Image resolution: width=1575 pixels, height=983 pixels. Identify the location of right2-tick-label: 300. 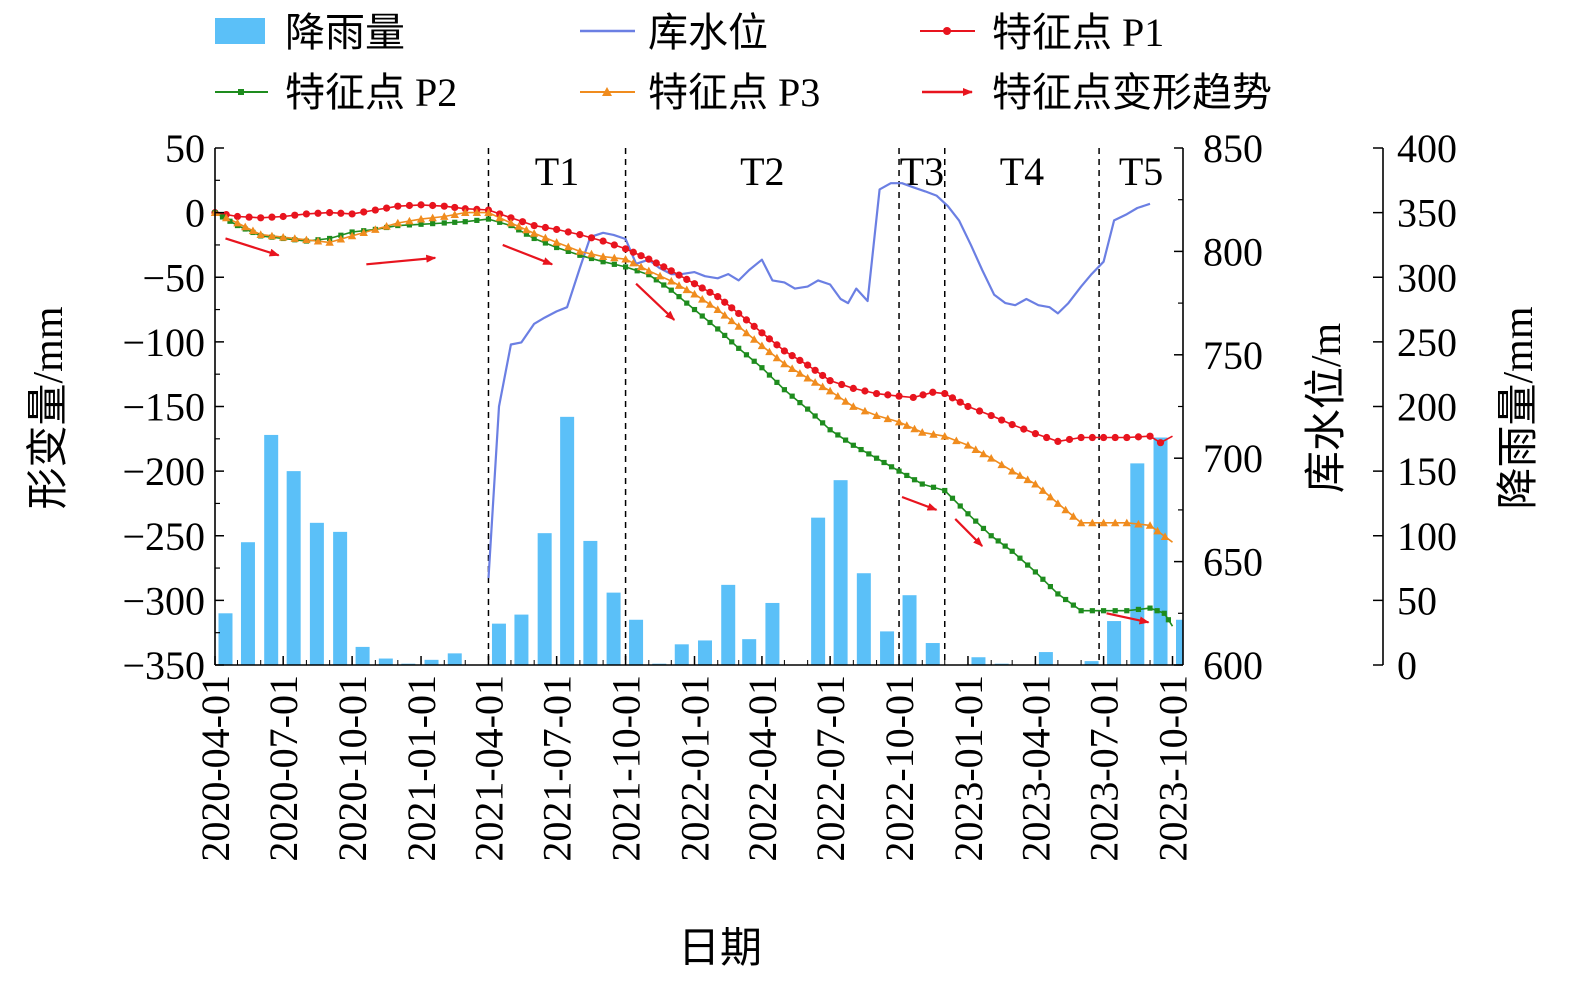
(1427, 277).